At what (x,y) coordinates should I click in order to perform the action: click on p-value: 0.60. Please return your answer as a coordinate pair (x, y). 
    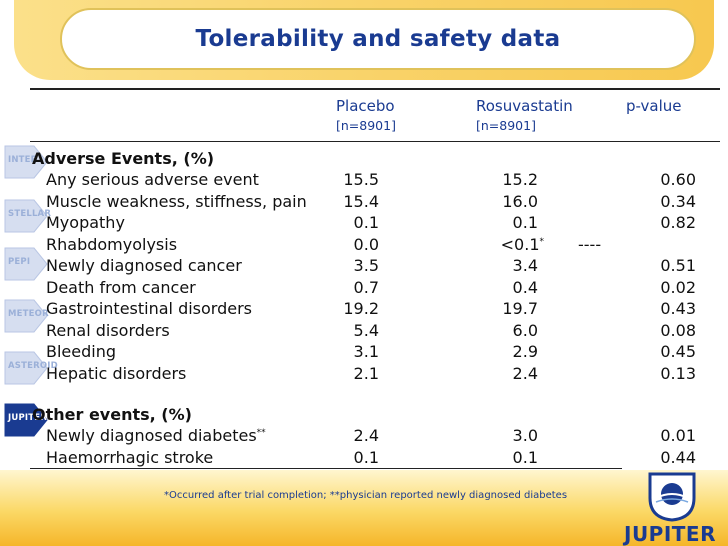
    Looking at the image, I should click on (678, 179).